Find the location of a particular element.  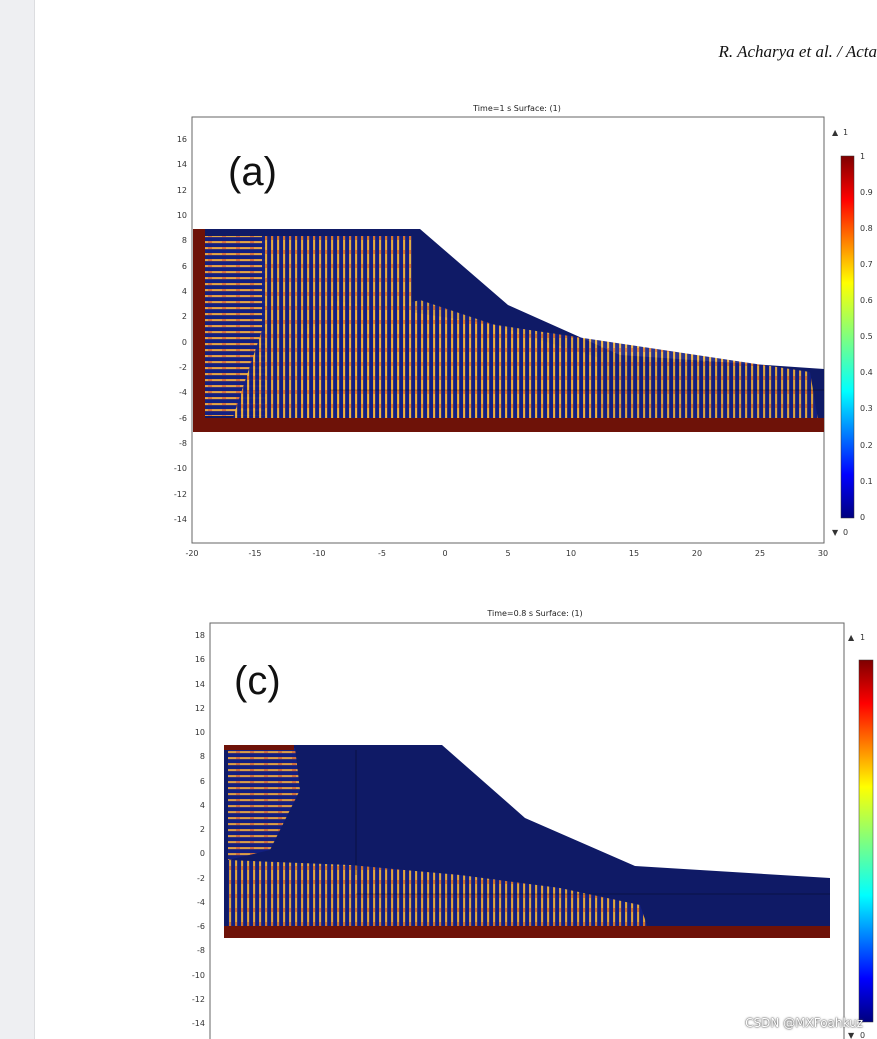

colorbar-tick: 0 is located at coordinates (862, 517).